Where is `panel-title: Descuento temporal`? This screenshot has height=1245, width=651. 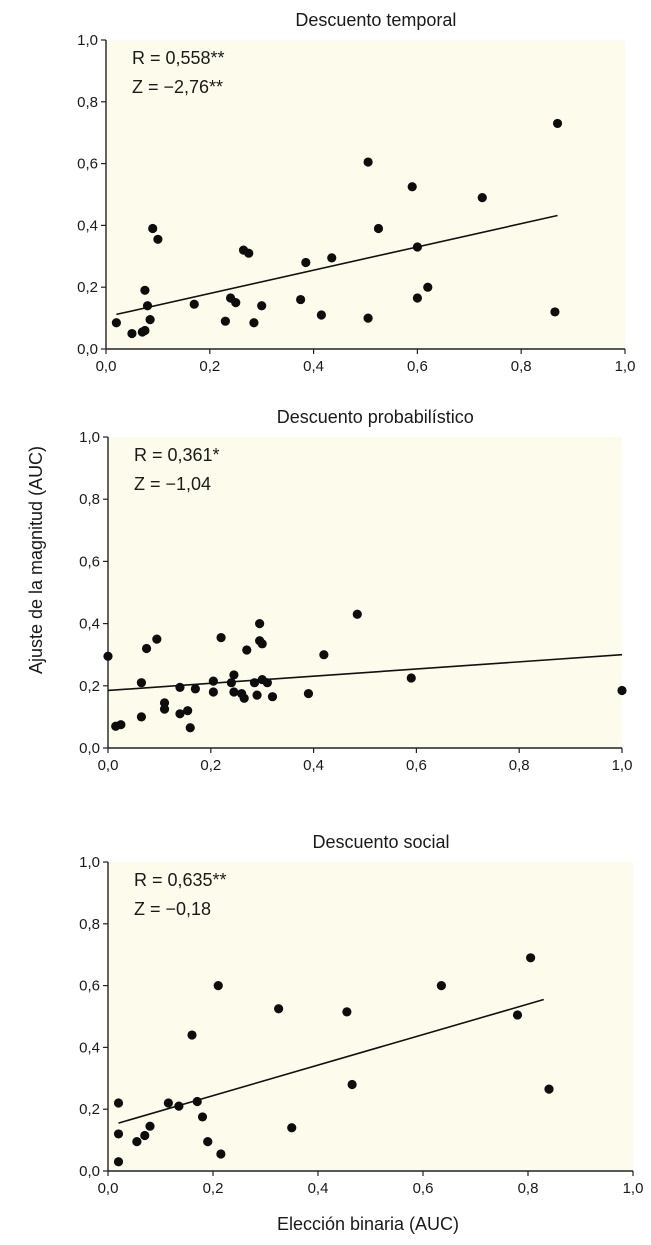 panel-title: Descuento temporal is located at coordinates (375, 20).